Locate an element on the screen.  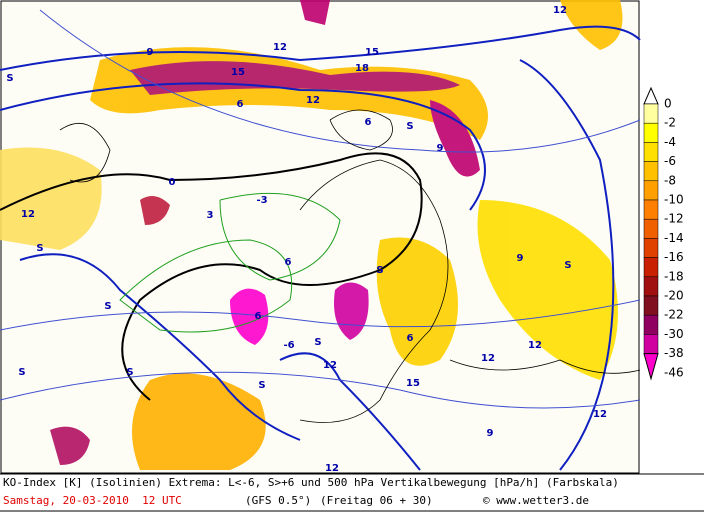
scale-label: -6 is located at coordinates (670, 161).